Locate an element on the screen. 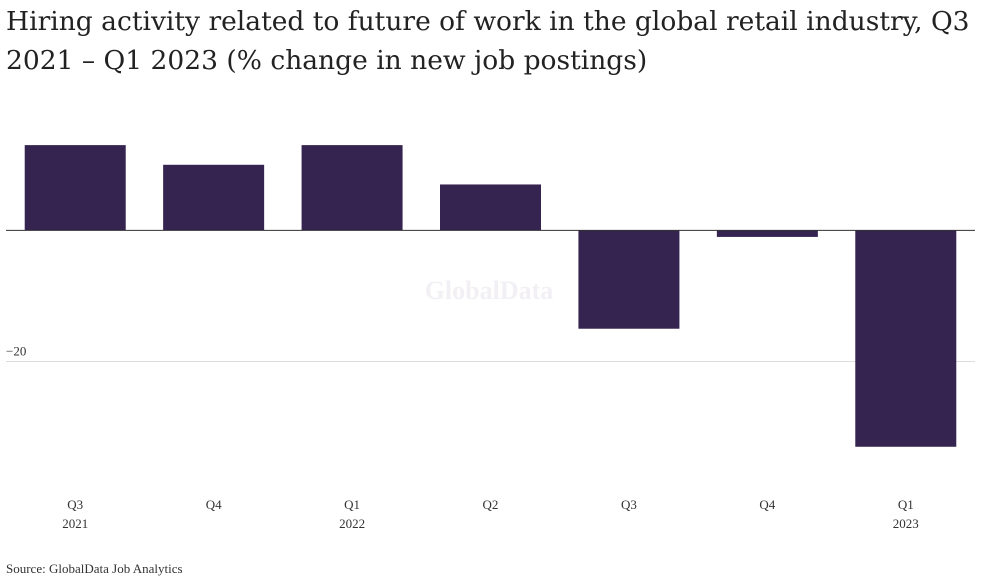  x-tick-label: Q2 is located at coordinates (491, 504).